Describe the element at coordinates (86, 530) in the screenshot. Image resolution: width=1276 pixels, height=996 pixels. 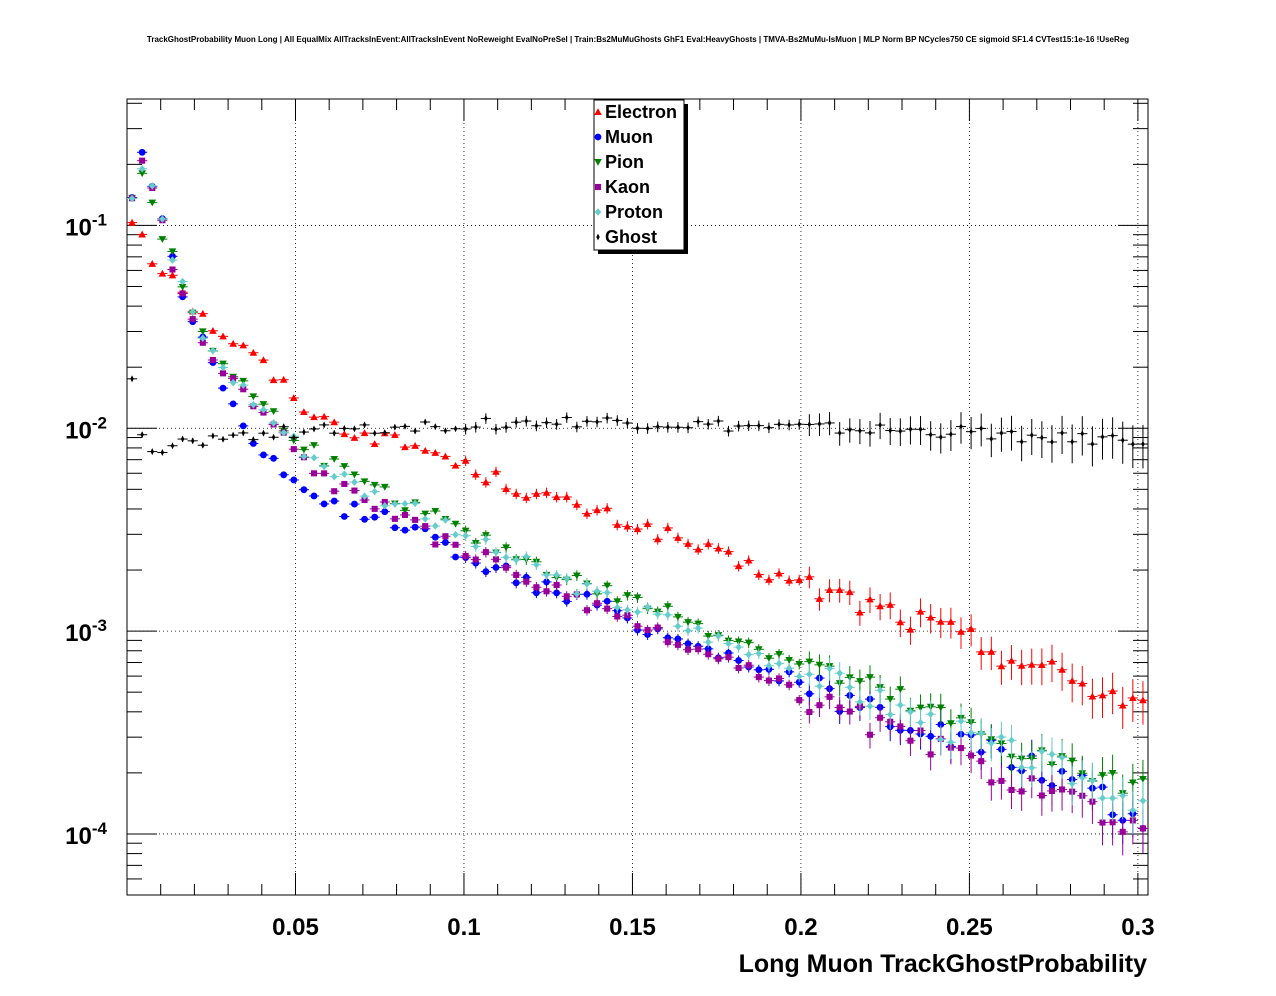
I see `y-tick-labels: 10-1 10-2 10-3 10-4` at that location.